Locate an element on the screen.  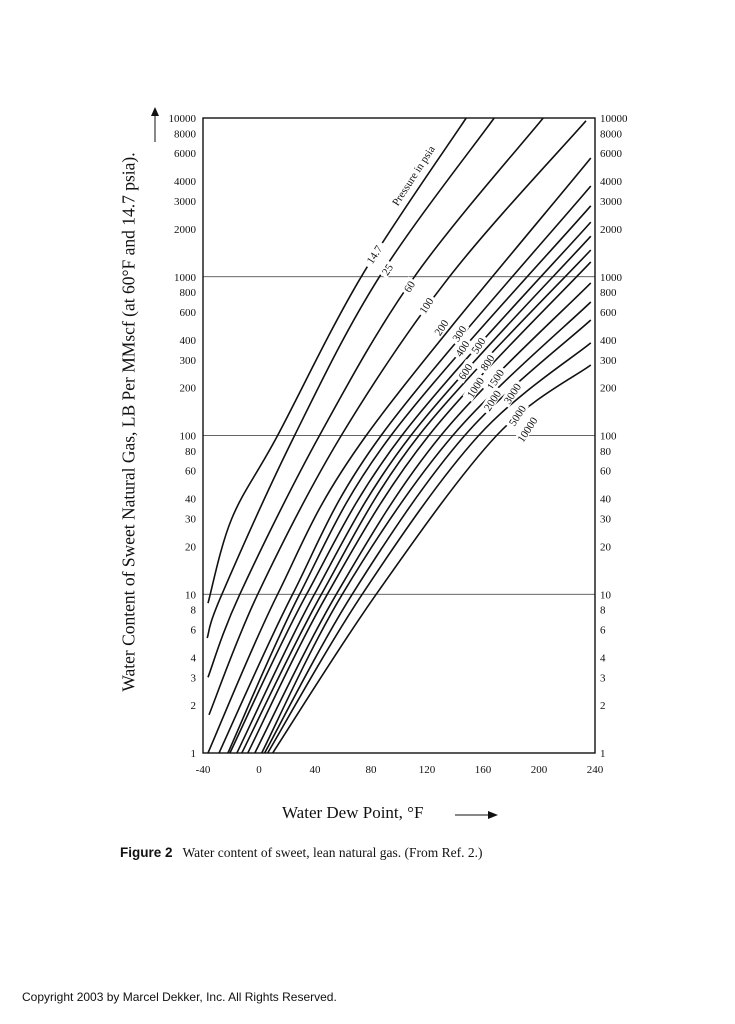
x-tick-label: 240 is located at coordinates (595, 770).